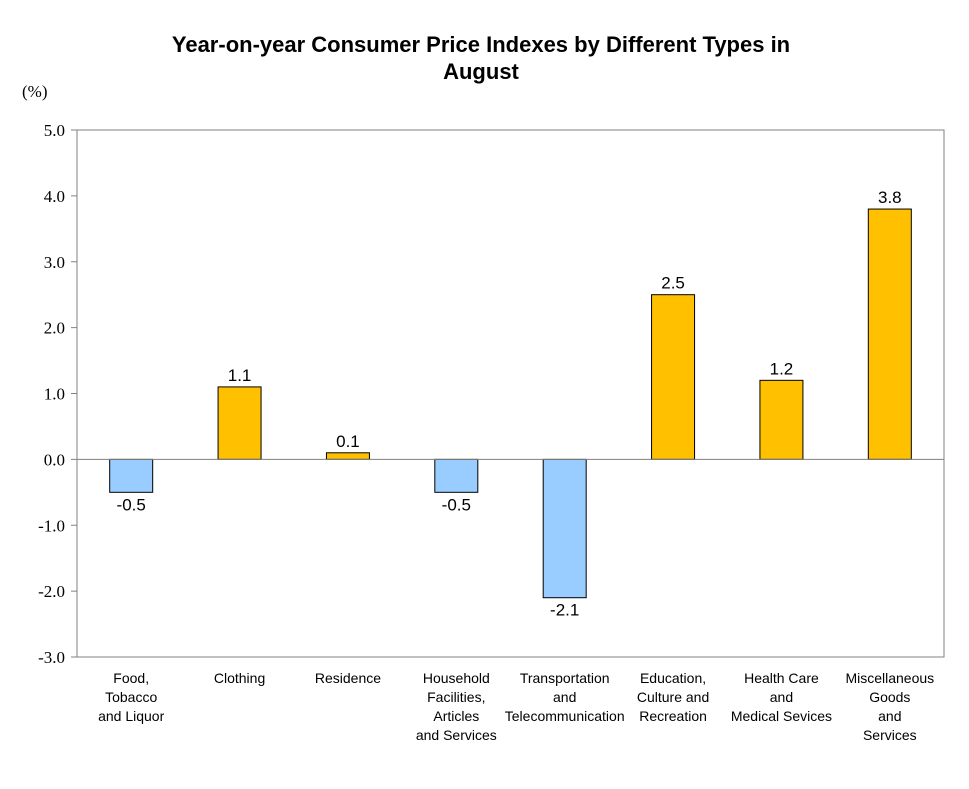 The width and height of the screenshot is (969, 789). Describe the element at coordinates (673, 716) in the screenshot. I see `x-tick-label-line: Recreation` at that location.